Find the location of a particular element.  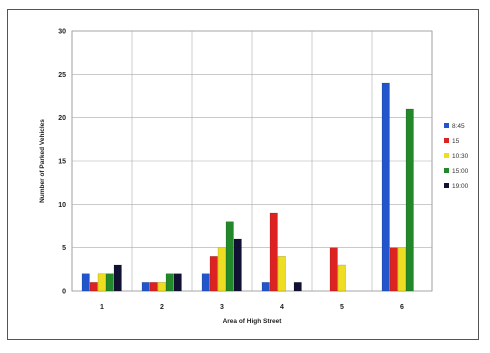

x-tick-label: 5 is located at coordinates (342, 307).